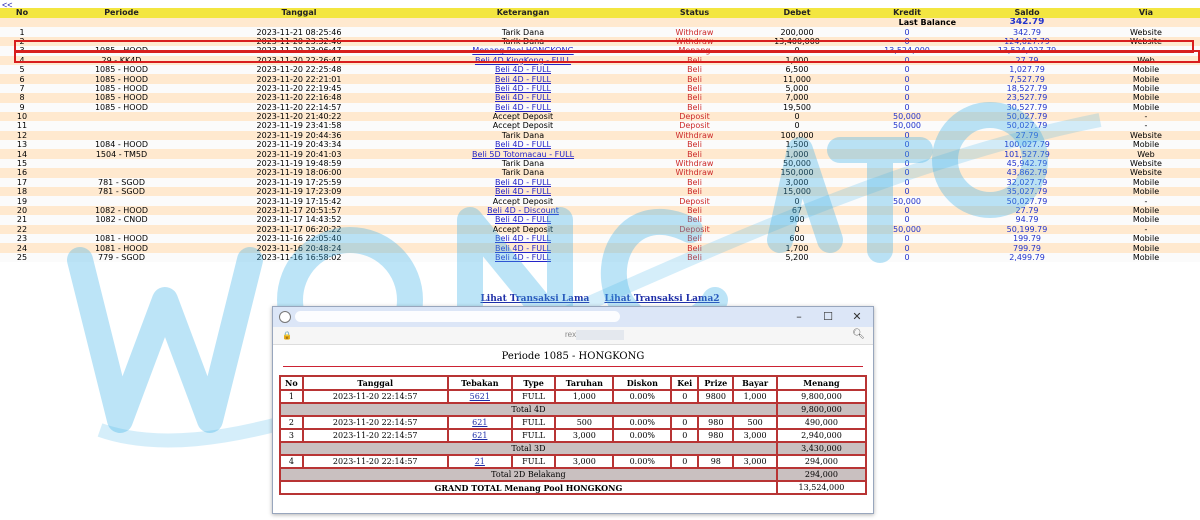 The width and height of the screenshot is (1200, 520). I want to click on cell-status: Withdraw, so click(694, 135).